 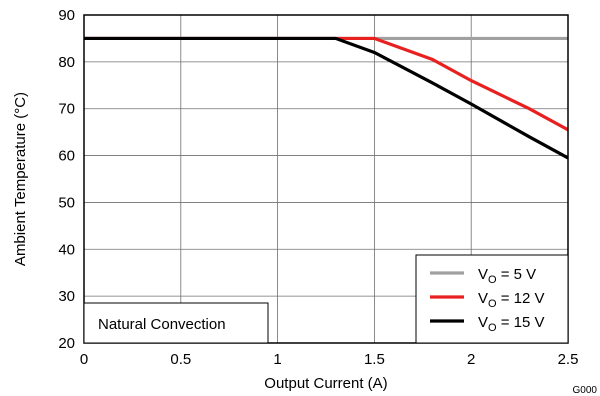 What do you see at coordinates (66, 343) in the screenshot?
I see `y-tick-label: 20` at bounding box center [66, 343].